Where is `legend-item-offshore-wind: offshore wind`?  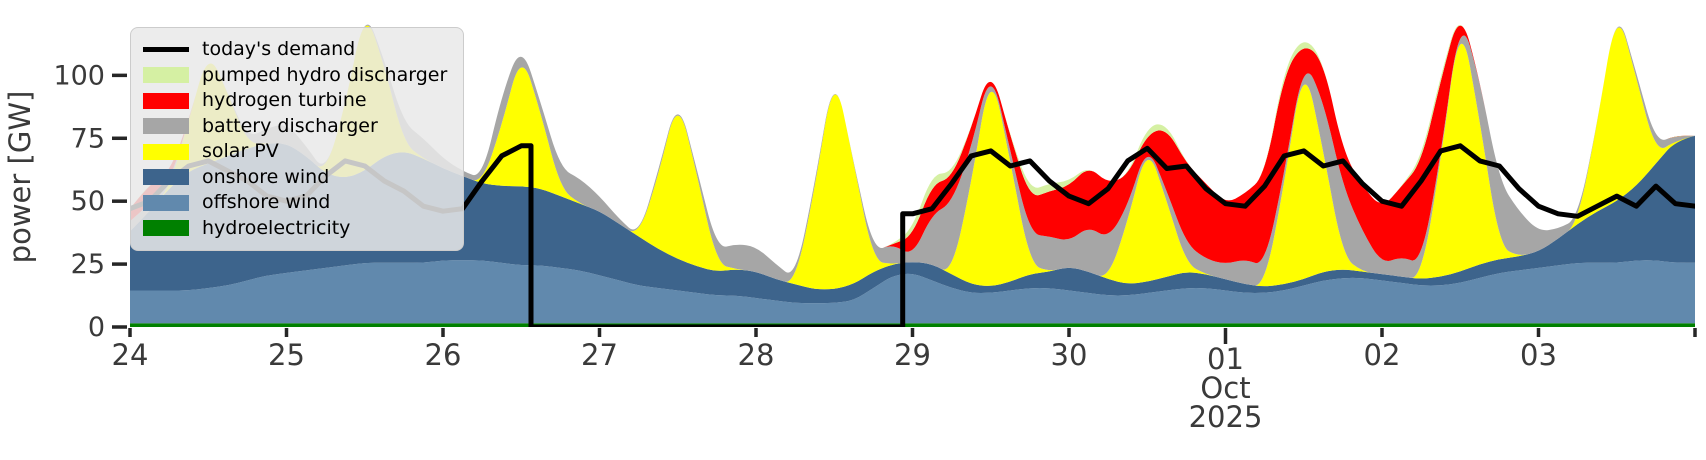 legend-item-offshore-wind: offshore wind is located at coordinates (295, 203).